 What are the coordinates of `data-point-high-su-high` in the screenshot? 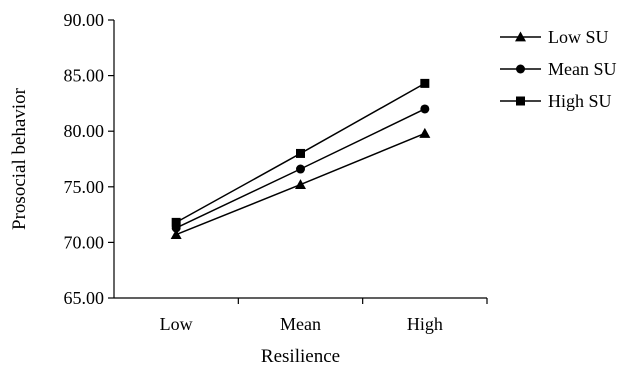 It's located at (425, 83).